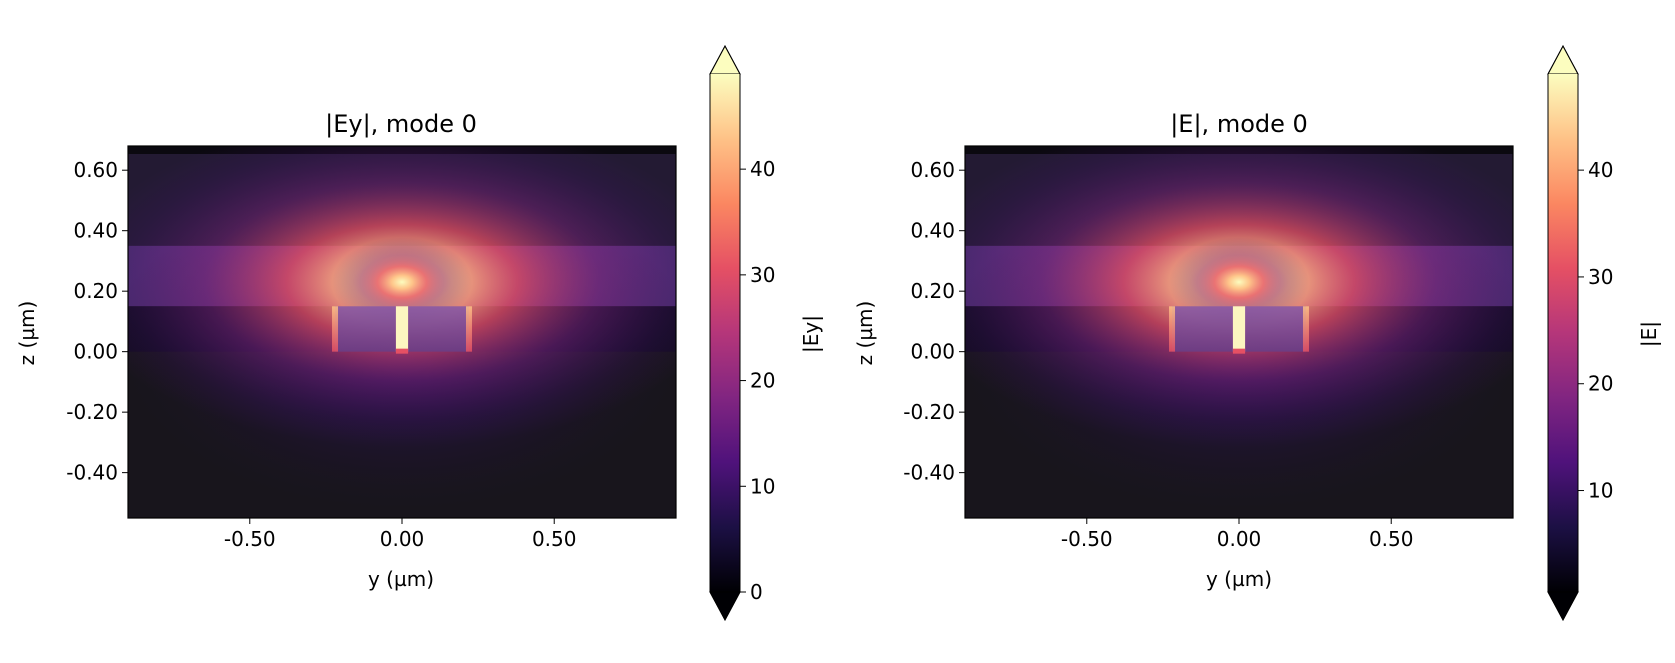 This screenshot has width=1675, height=663. Describe the element at coordinates (756, 592) in the screenshot. I see `colorbar-tick-label: 0` at that location.